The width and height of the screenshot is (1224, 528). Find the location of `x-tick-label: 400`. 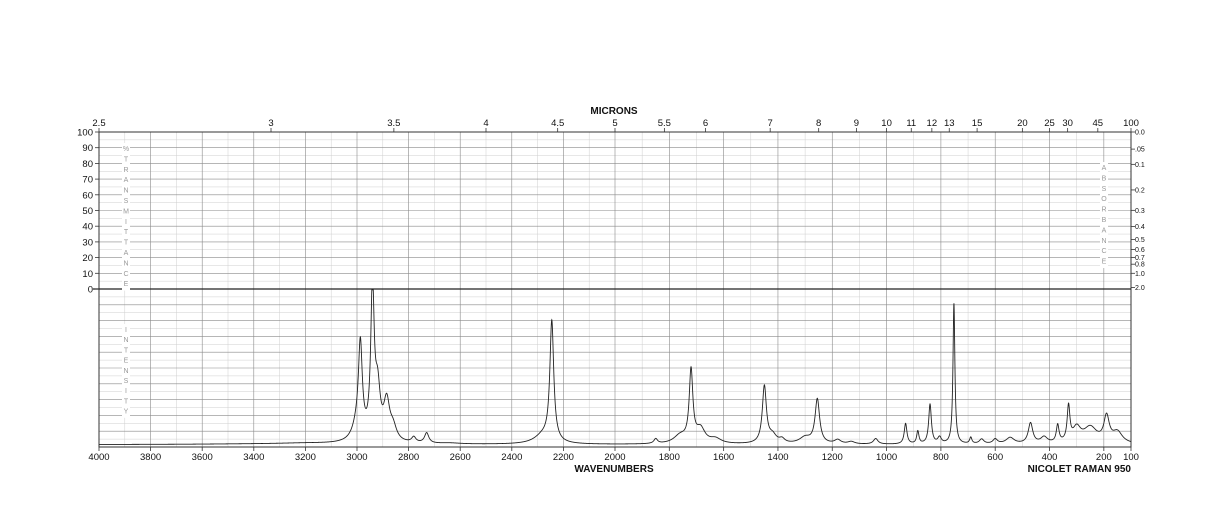

x-tick-label: 400 is located at coordinates (1050, 457).